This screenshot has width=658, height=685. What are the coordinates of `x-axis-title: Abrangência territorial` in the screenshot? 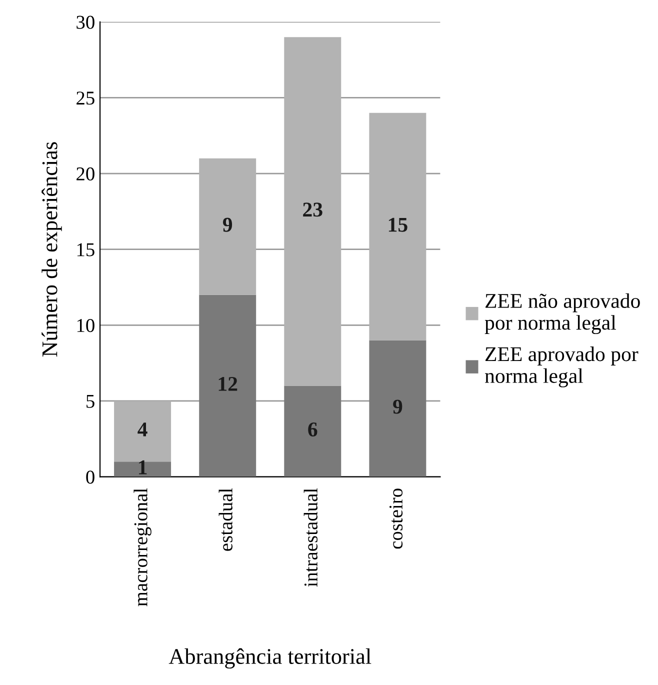 It's located at (270, 658).